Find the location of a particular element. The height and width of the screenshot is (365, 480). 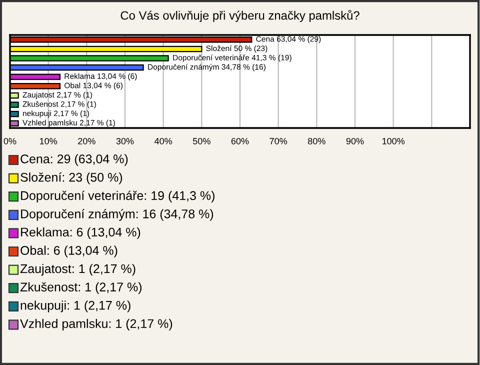

text: Obal: 6 (13,04 %) is located at coordinates (69, 252).